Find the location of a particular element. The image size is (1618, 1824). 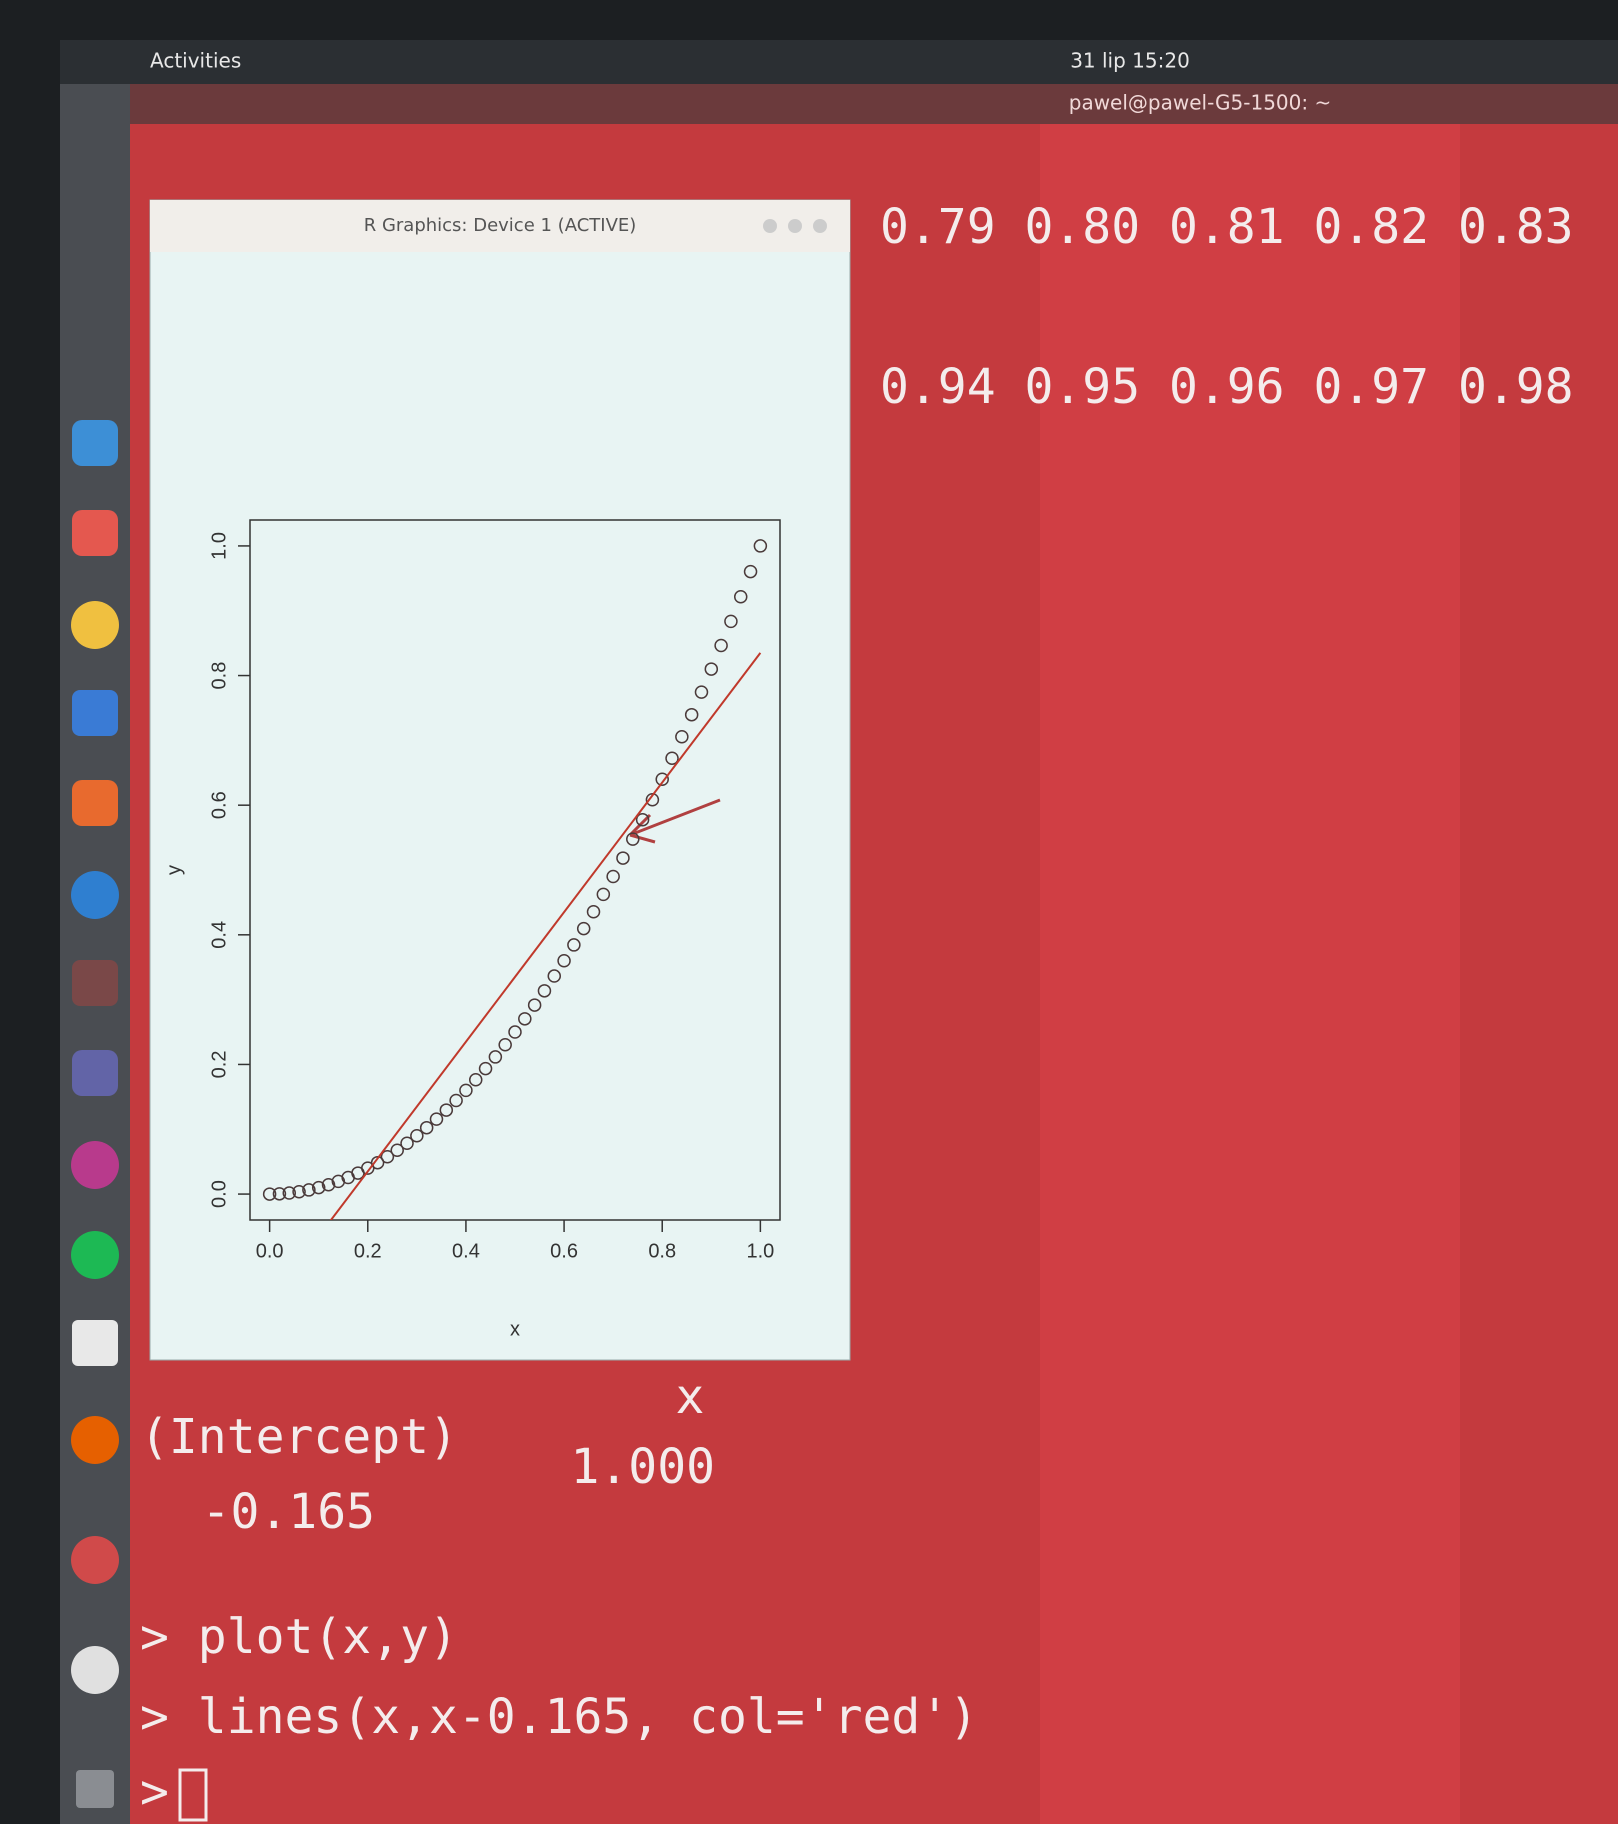

x-tick-label: 1.0 is located at coordinates (760, 1251).